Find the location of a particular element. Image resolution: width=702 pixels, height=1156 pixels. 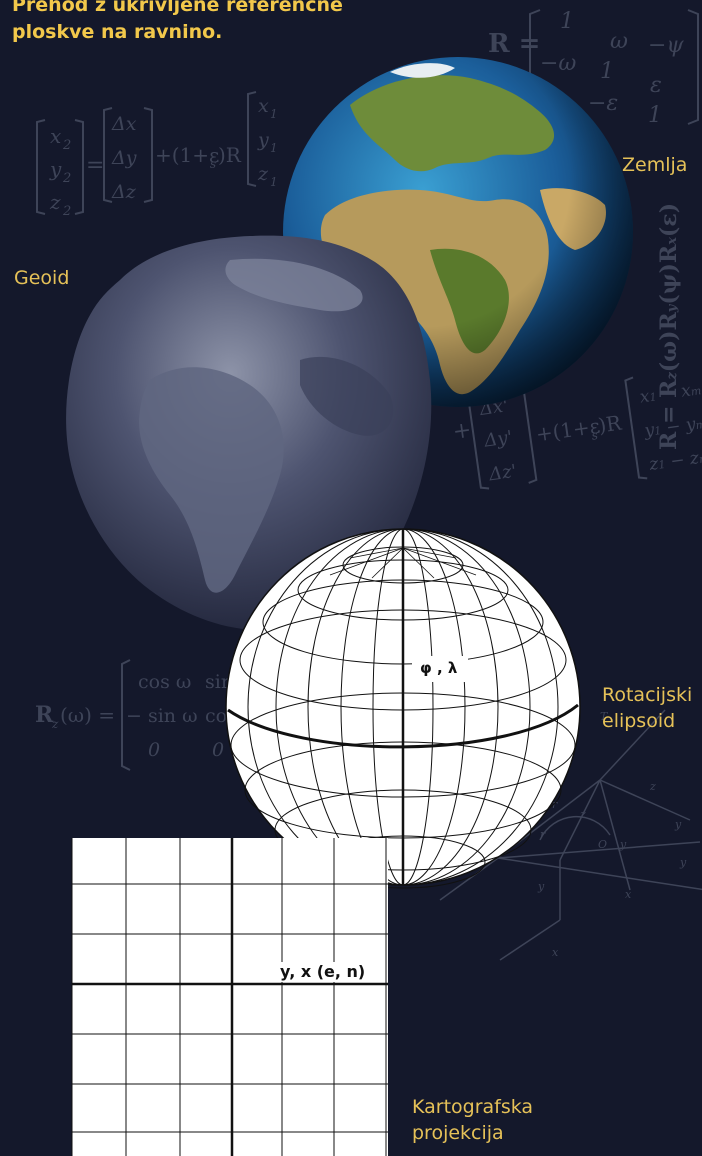

coordinate-systems-diagram is located at coordinates (570, 835).